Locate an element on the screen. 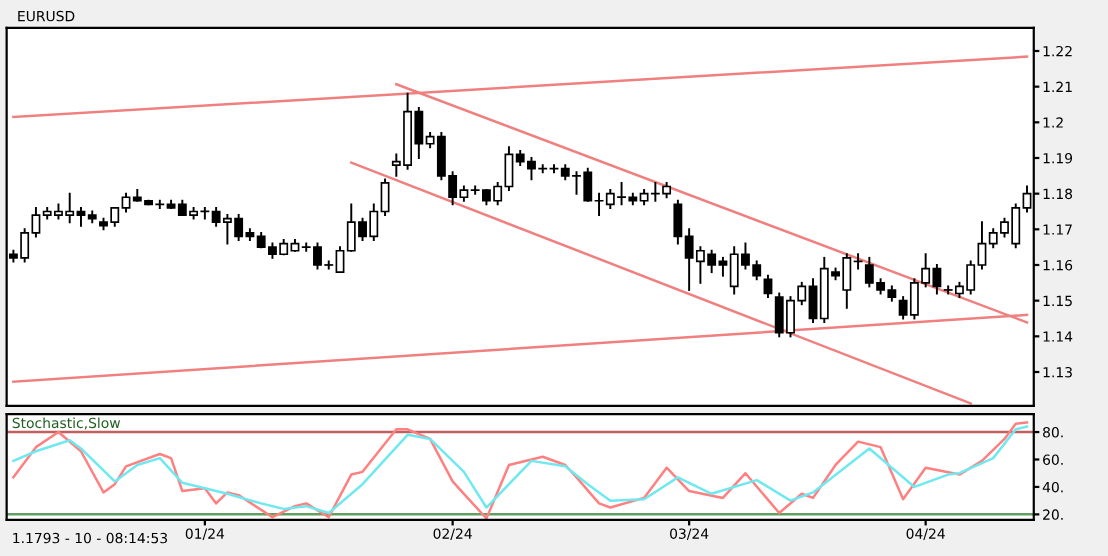  candlestick is located at coordinates (768, 286).